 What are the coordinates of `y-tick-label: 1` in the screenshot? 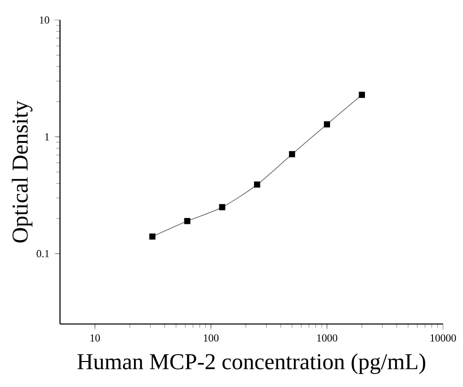 It's located at (47, 136).